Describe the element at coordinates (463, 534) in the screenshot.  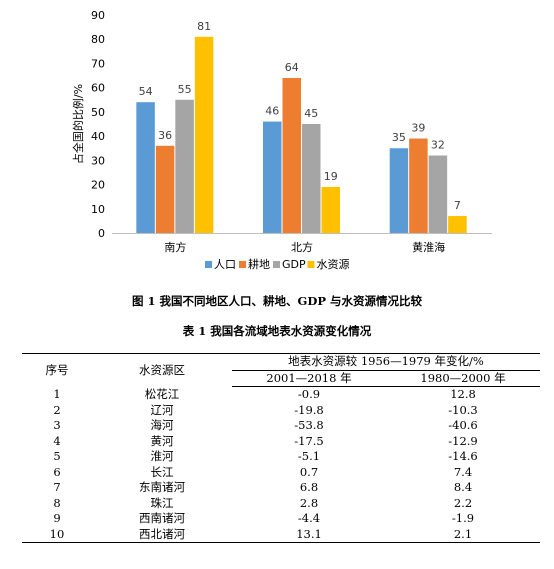
I see `cell-period2: 2.1` at that location.